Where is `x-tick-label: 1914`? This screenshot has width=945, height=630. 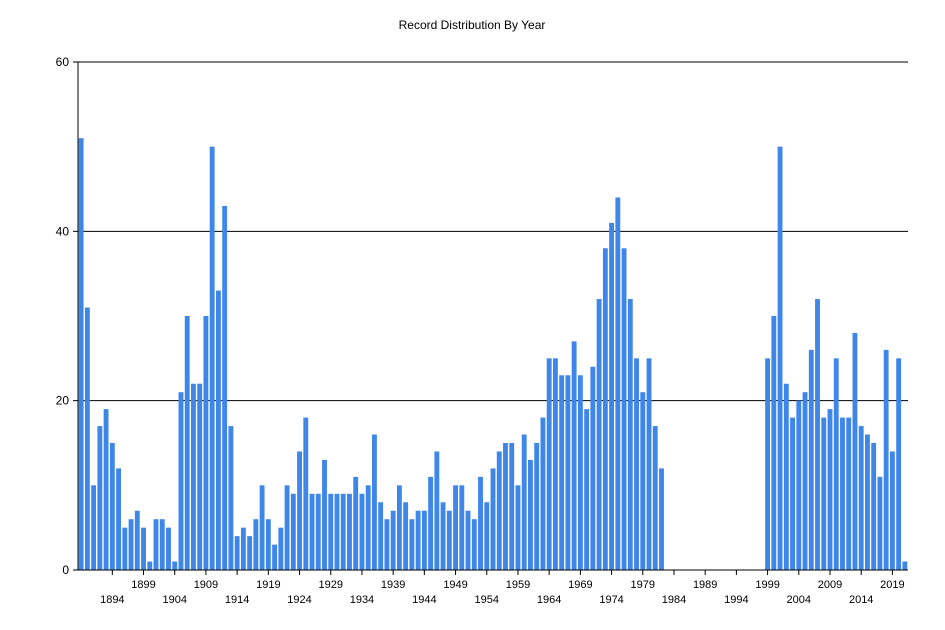 x-tick-label: 1914 is located at coordinates (237, 600).